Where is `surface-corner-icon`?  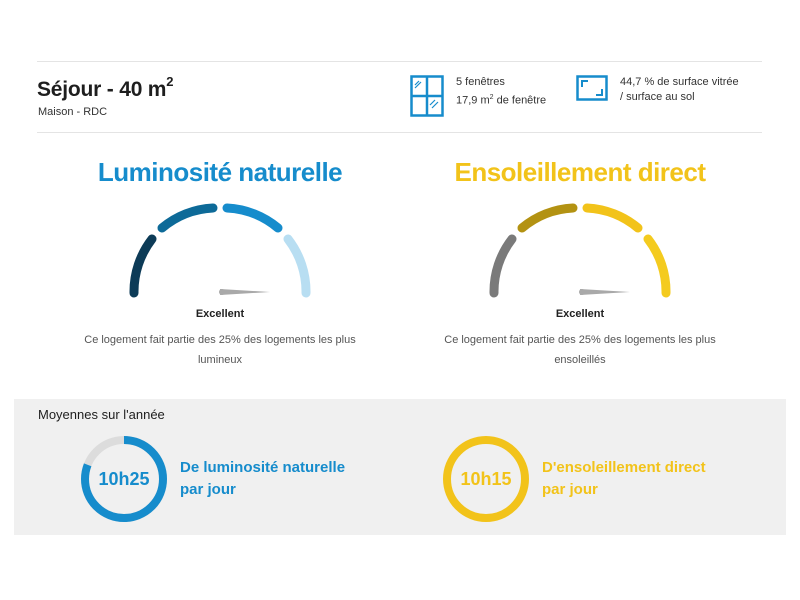 surface-corner-icon is located at coordinates (592, 88).